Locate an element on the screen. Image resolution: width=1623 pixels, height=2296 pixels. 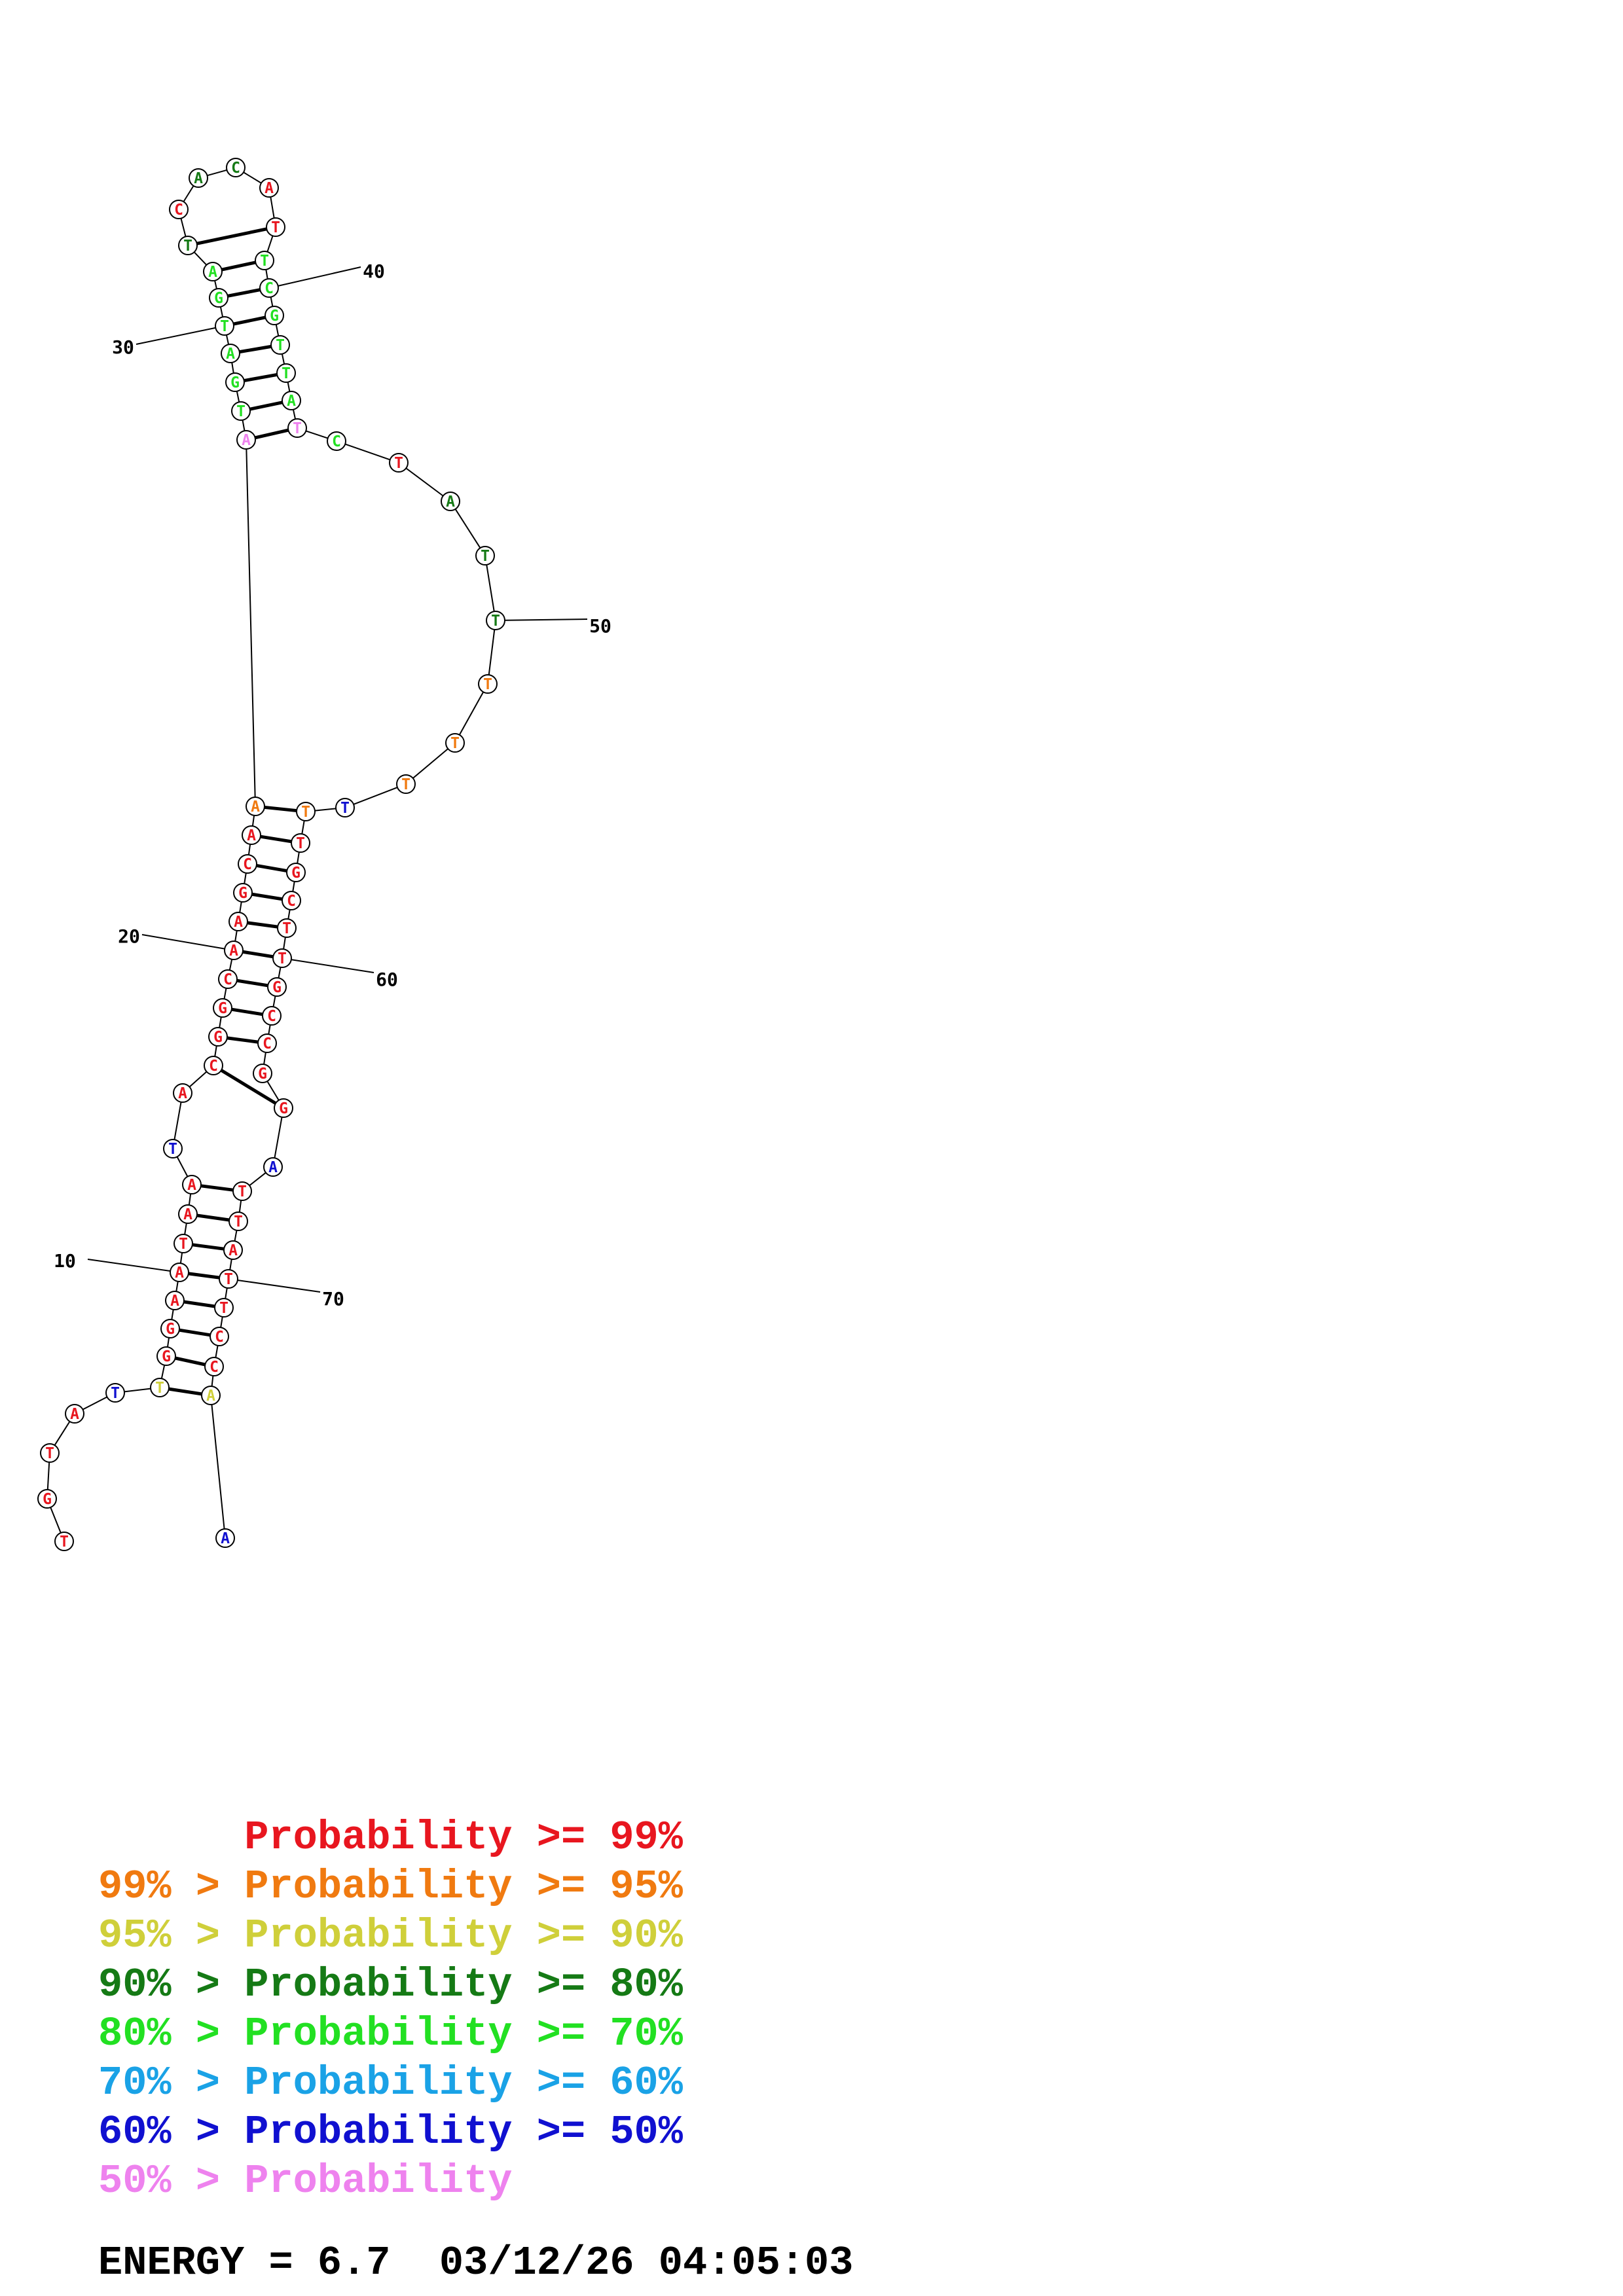
nucleotide-58: C is located at coordinates (291, 900).